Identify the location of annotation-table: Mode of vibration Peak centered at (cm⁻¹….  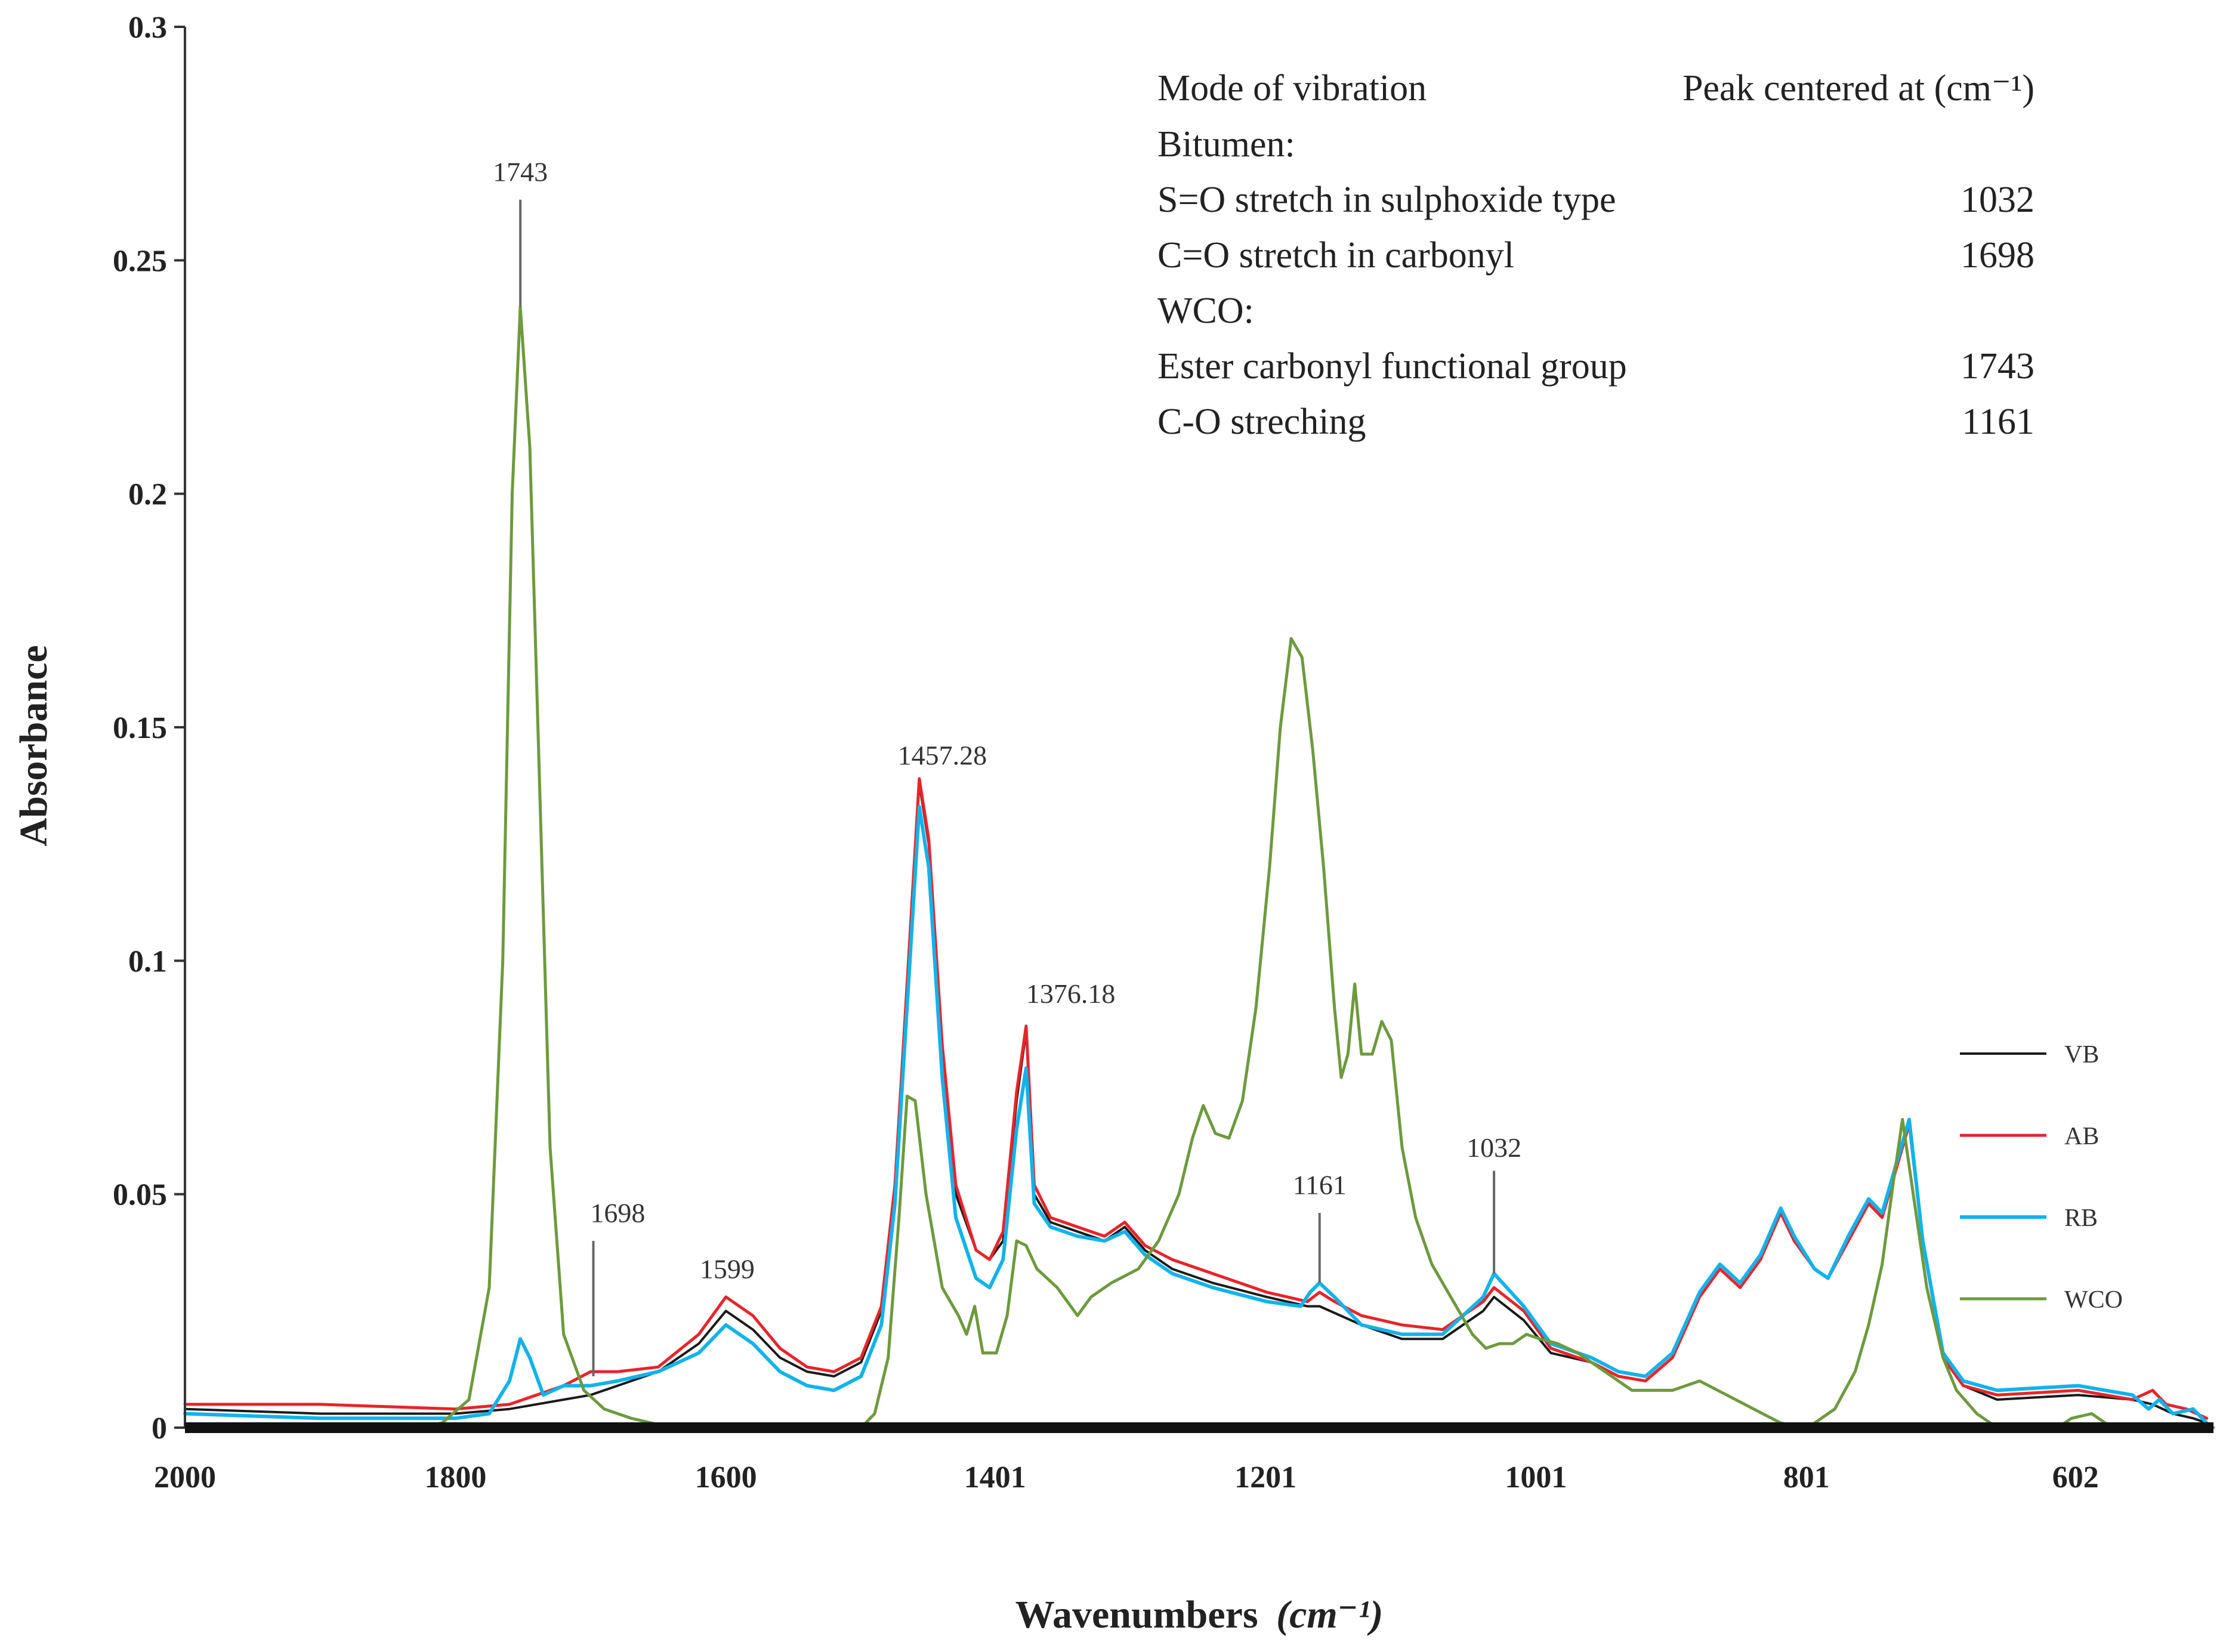
(1595, 255).